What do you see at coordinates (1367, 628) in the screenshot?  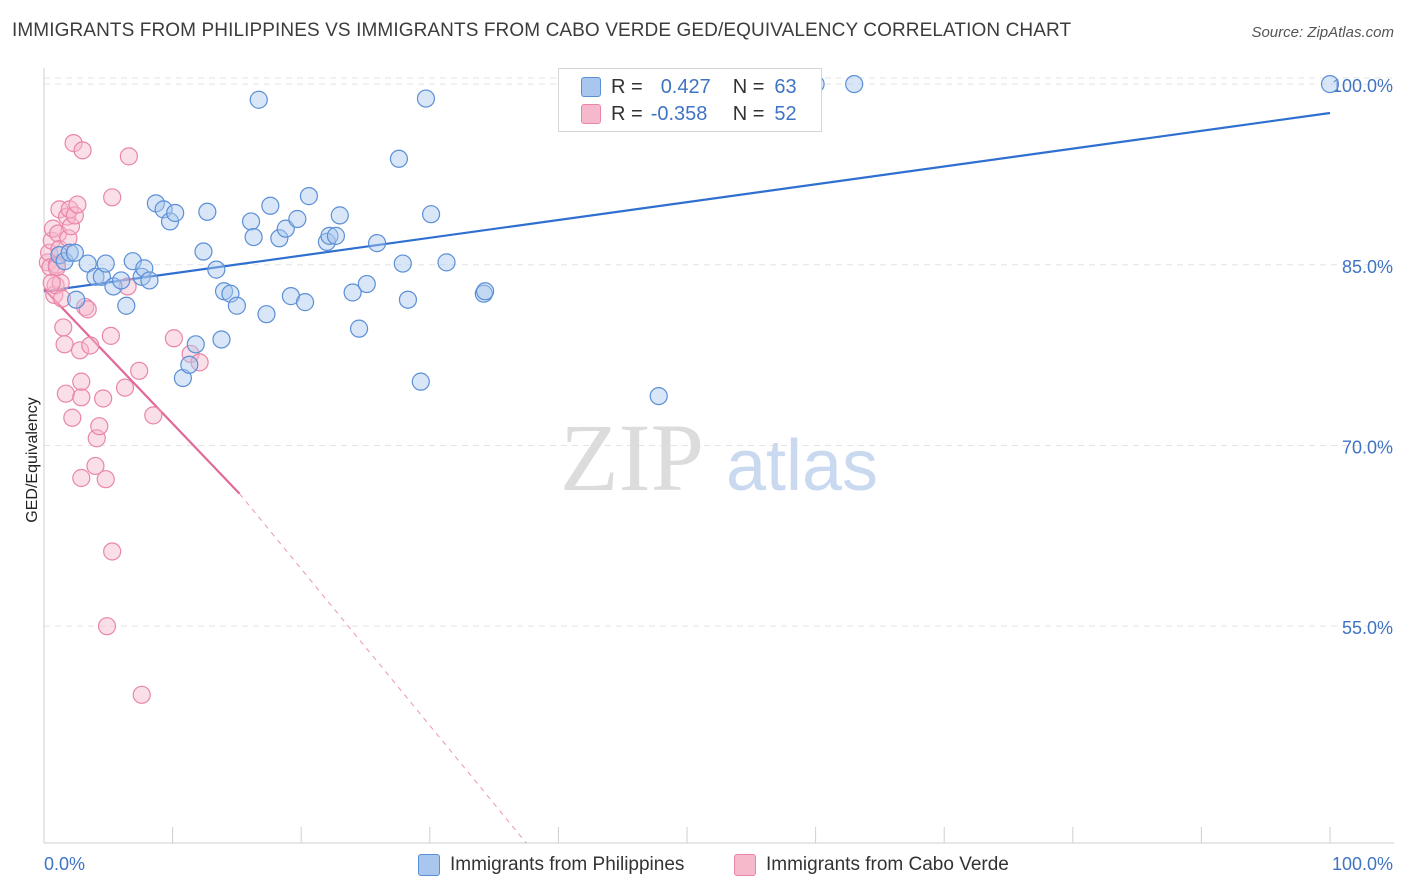 I see `y-tick-label: 55.0%` at bounding box center [1367, 628].